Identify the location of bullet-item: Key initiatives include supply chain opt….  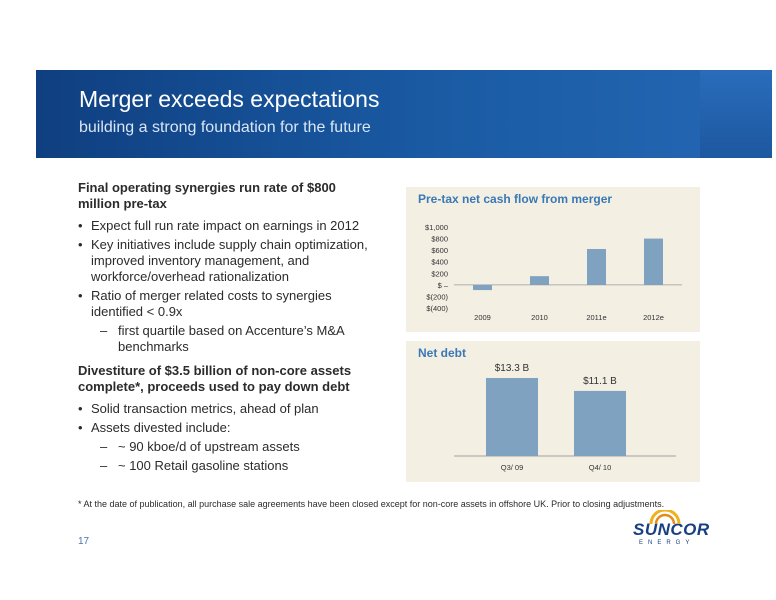
(228, 261).